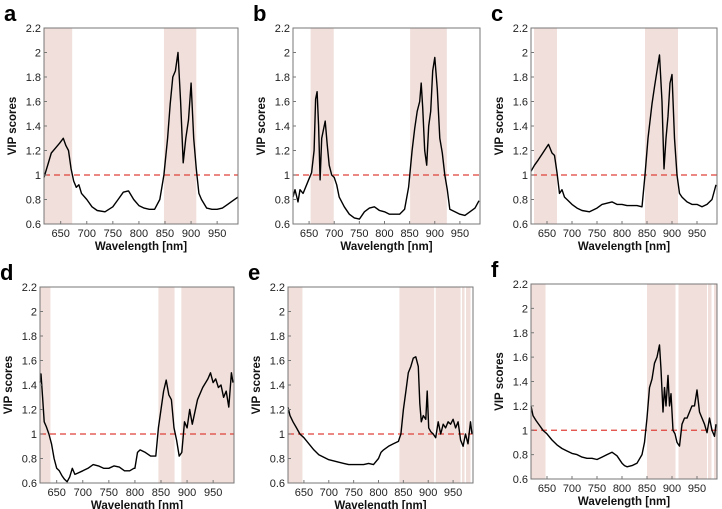 Image resolution: width=722 pixels, height=509 pixels. I want to click on panel-label: e, so click(254, 272).